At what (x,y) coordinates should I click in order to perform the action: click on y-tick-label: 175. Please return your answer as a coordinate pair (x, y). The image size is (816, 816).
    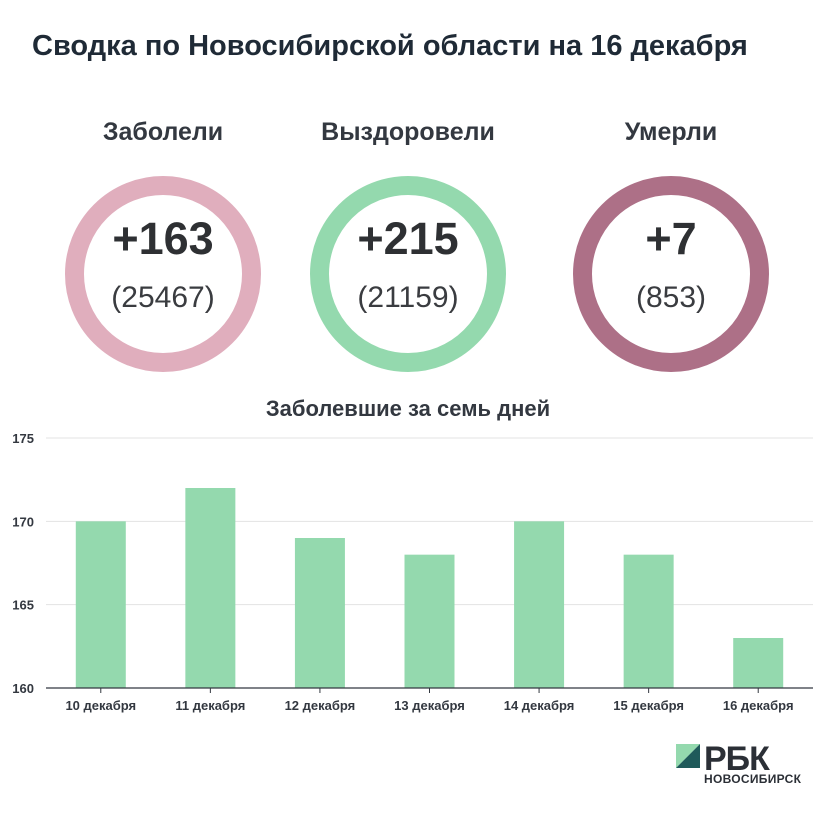
    Looking at the image, I should click on (23, 438).